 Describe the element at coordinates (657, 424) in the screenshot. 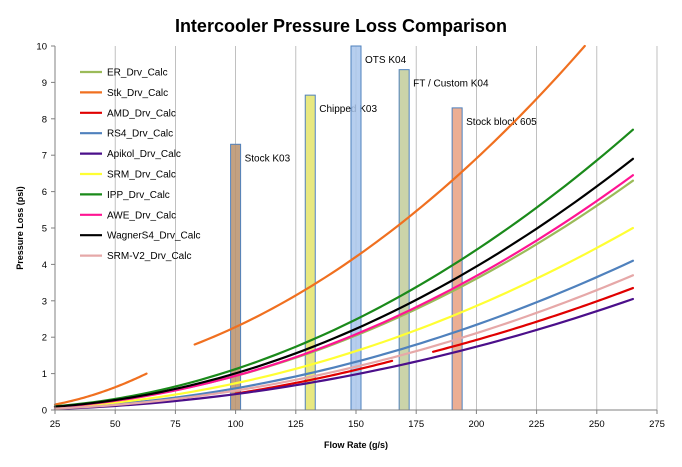

I see `x-tick-label: 275` at that location.